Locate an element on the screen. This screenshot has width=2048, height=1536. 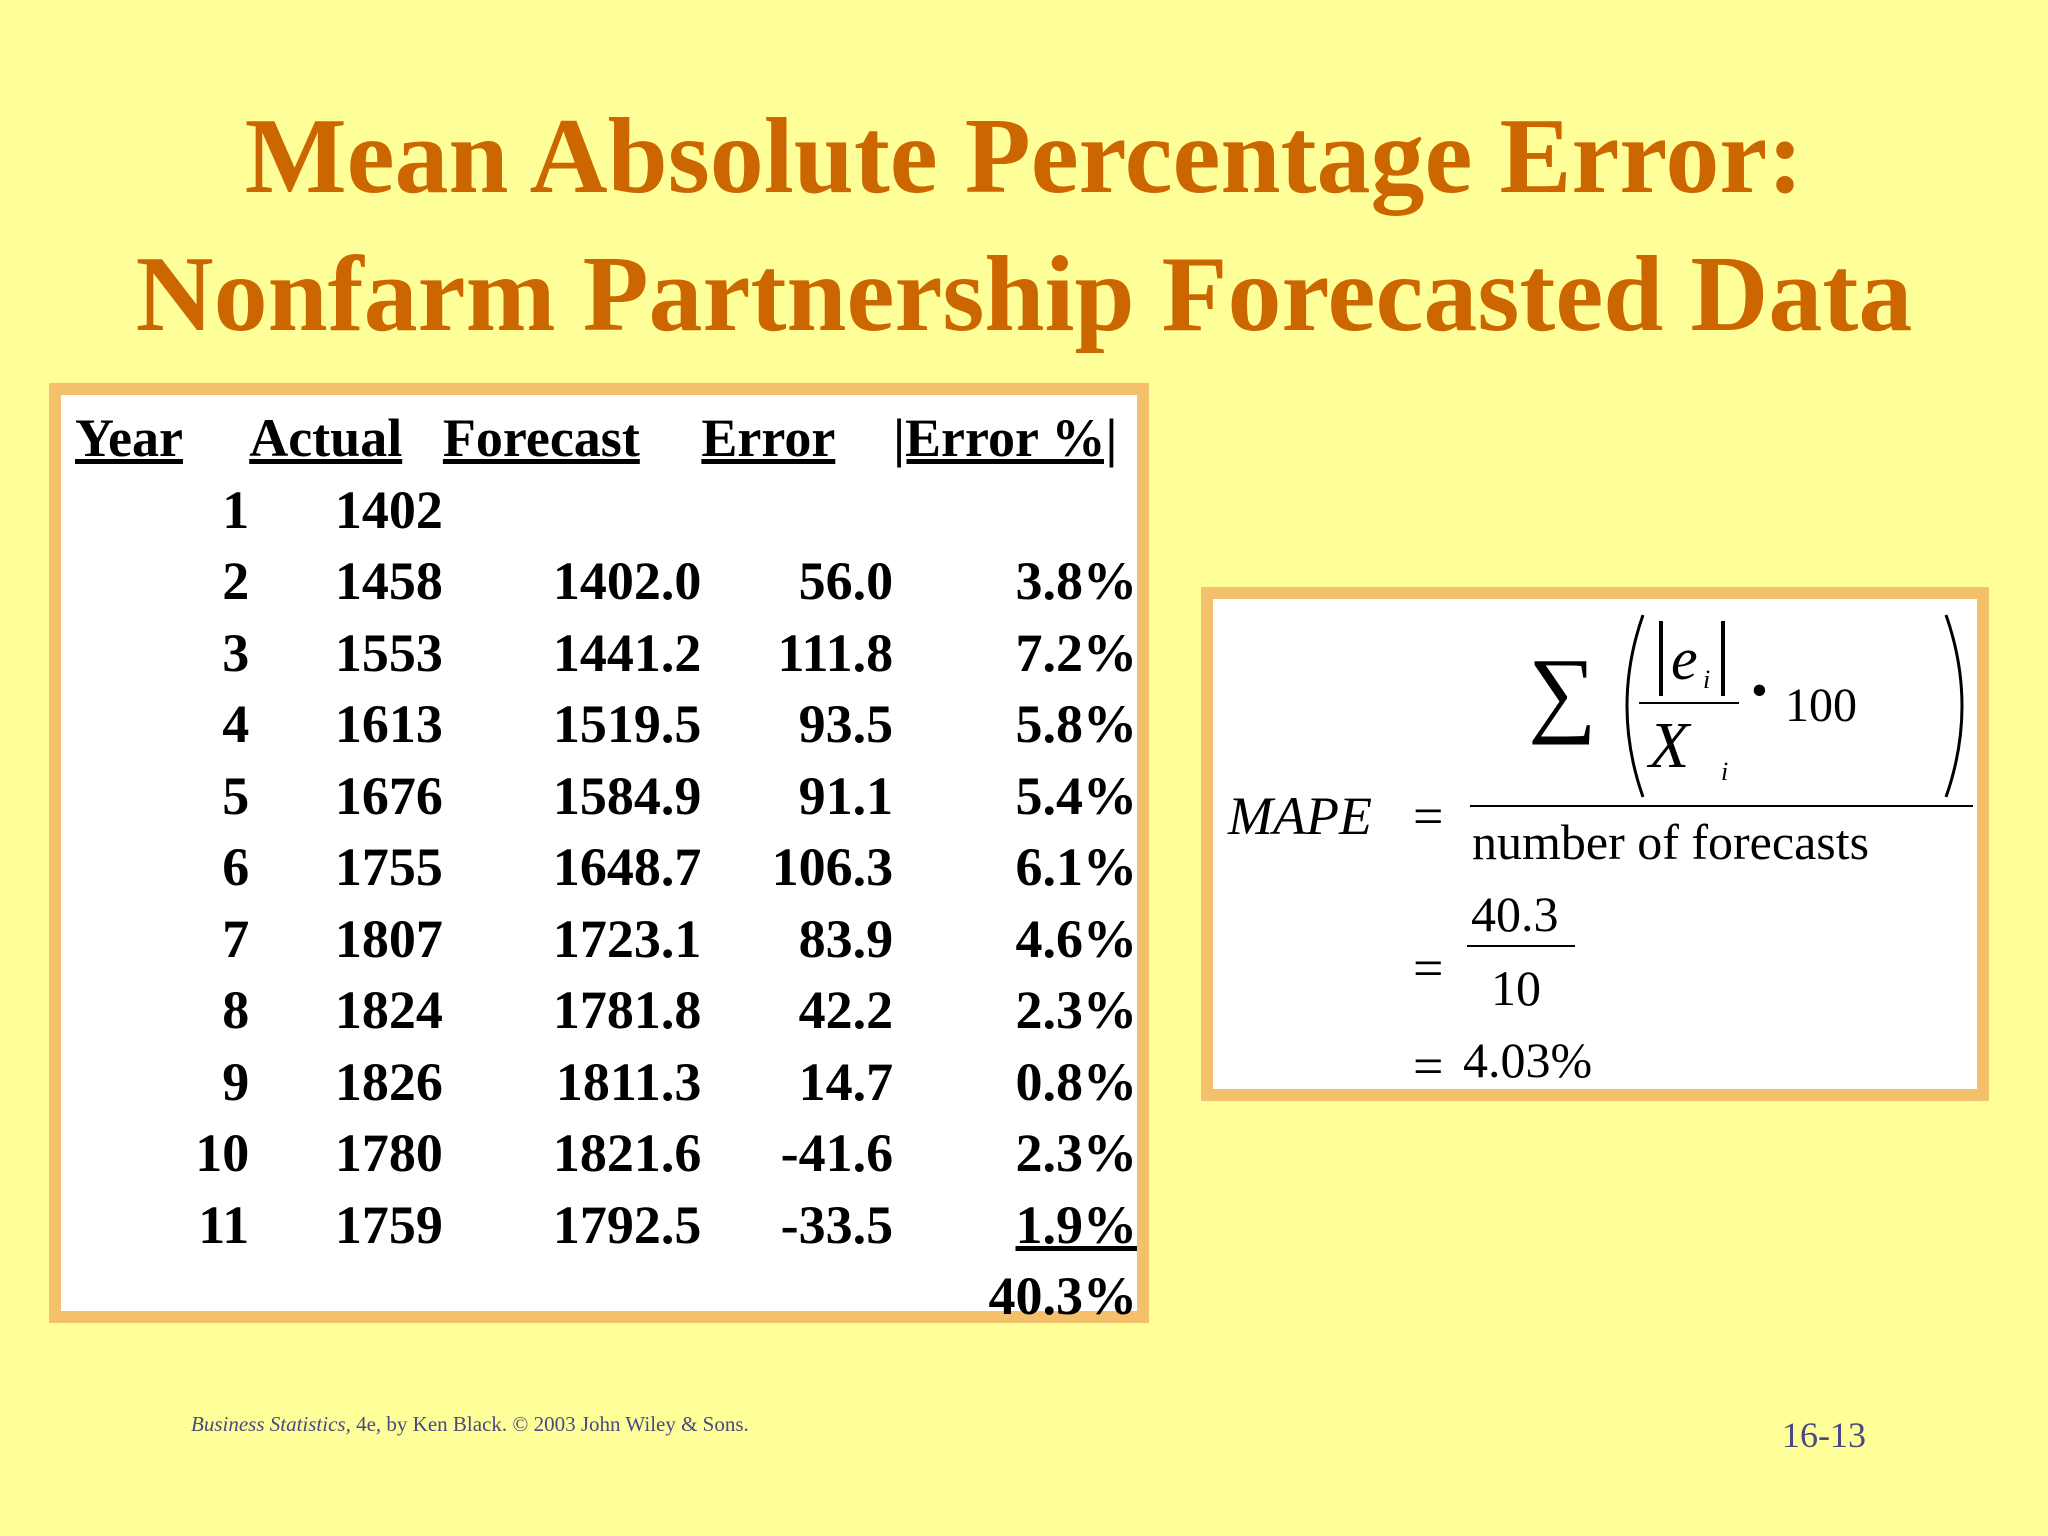
footer-book-title: Business Statistics, is located at coordinates (271, 1424).